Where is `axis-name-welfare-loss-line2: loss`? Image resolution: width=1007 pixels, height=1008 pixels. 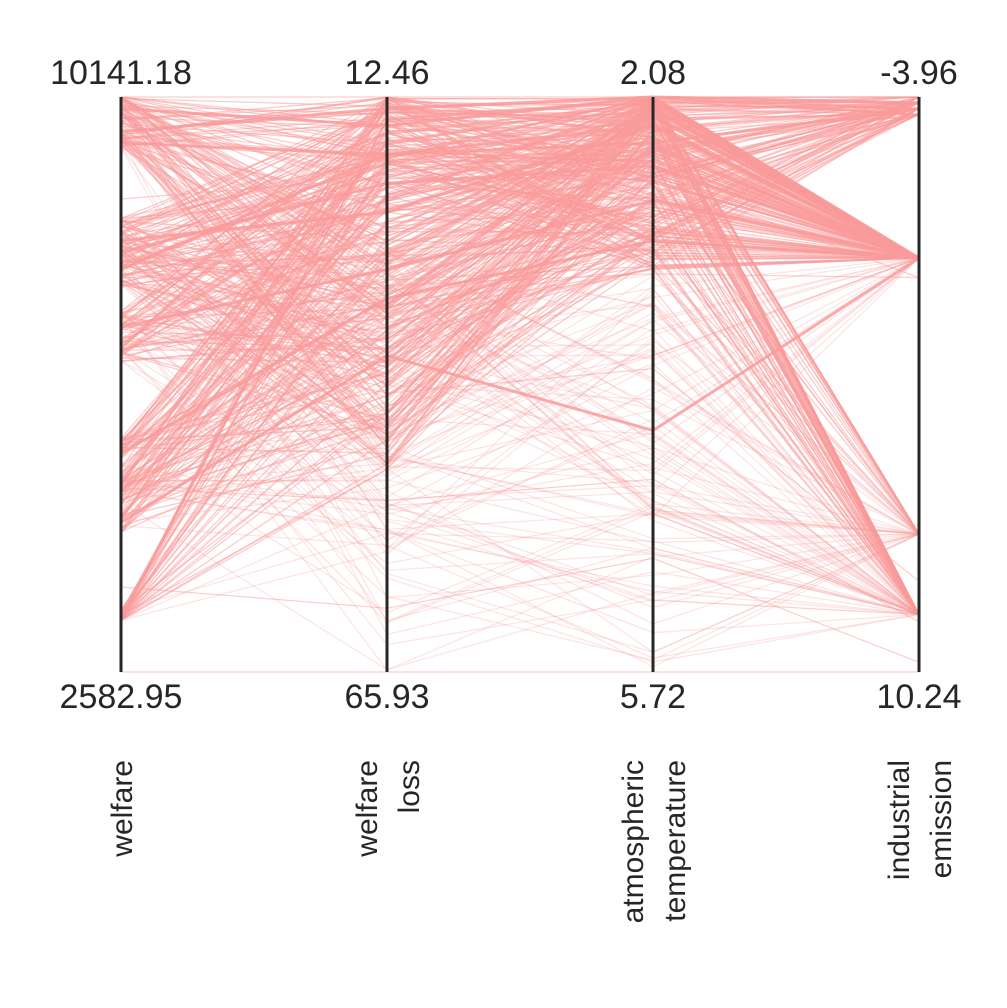 axis-name-welfare-loss-line2: loss is located at coordinates (409, 786).